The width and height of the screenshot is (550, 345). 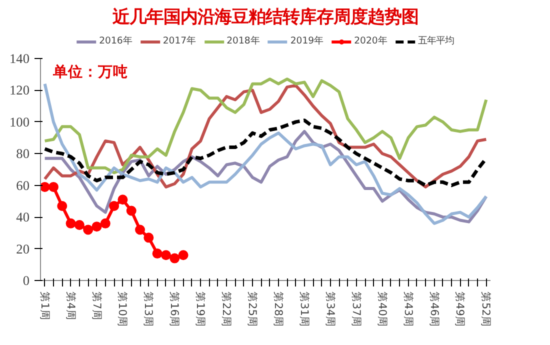 I want to click on legend-label: 2018年, so click(x=243, y=41).